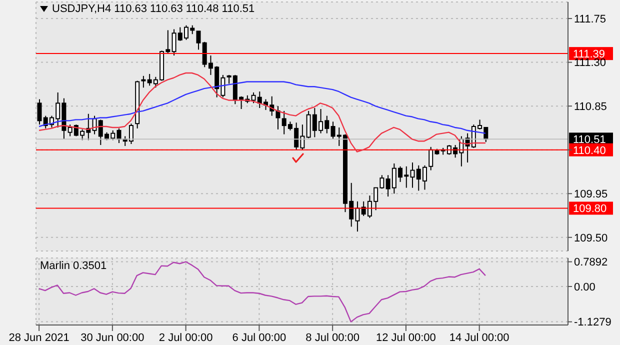  I want to click on x-tick-label: 30 Jun 00:00, so click(112, 338).